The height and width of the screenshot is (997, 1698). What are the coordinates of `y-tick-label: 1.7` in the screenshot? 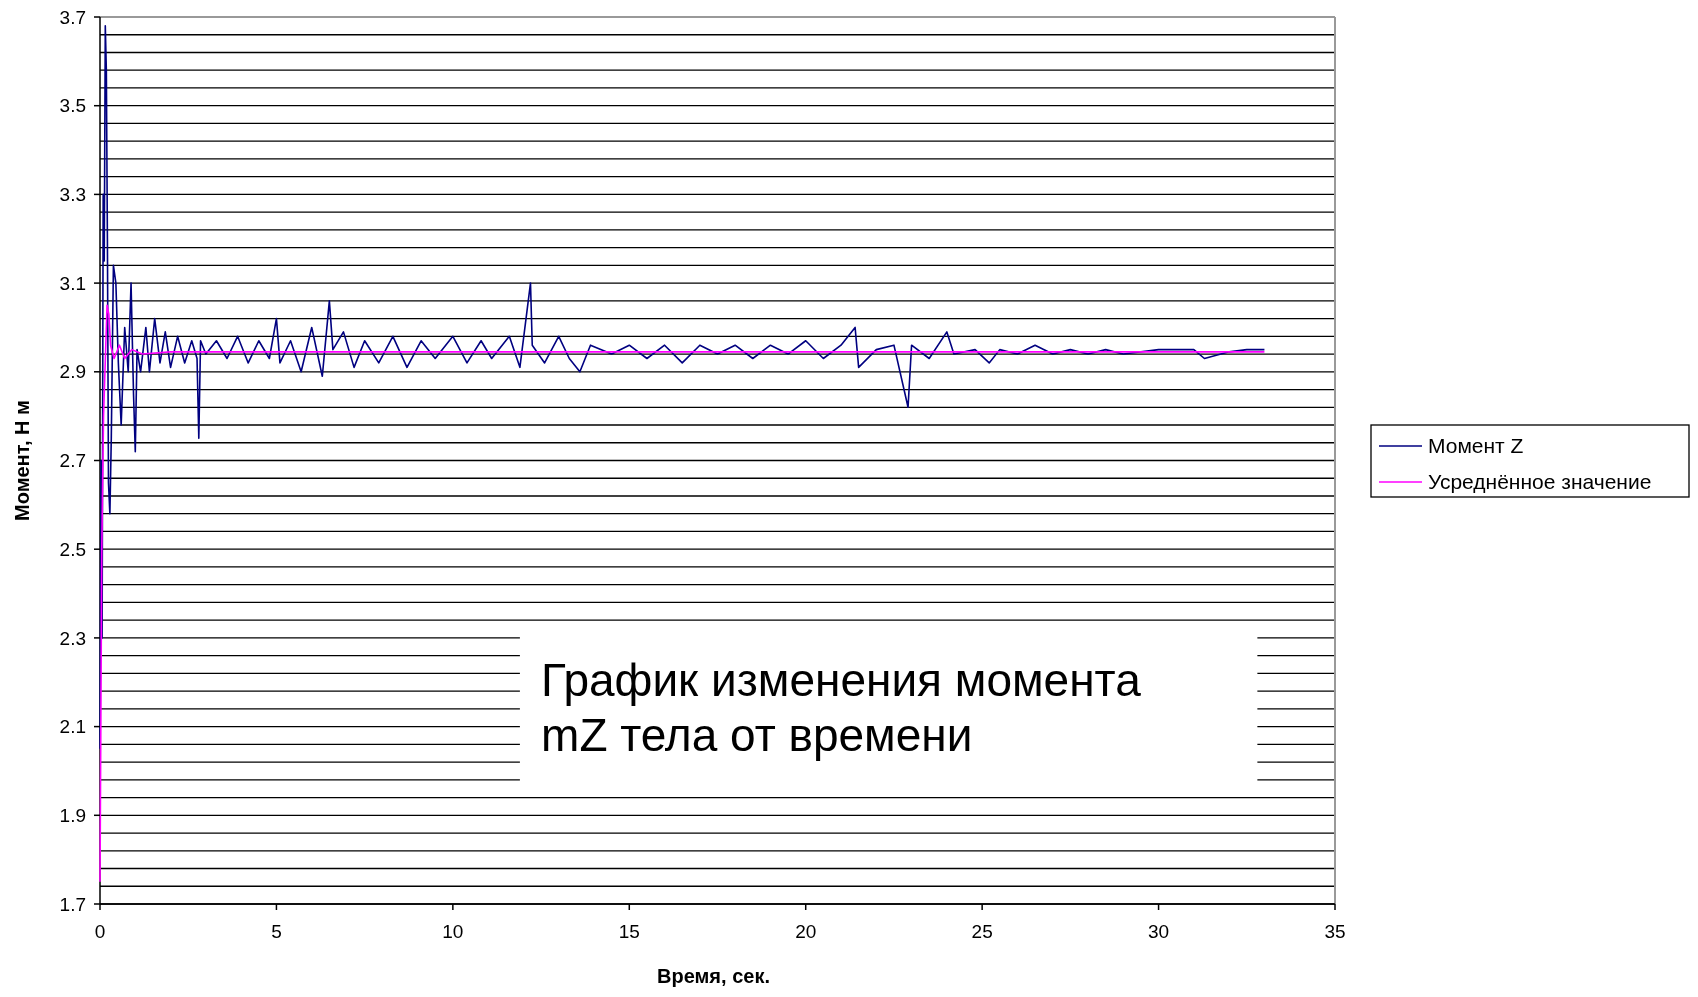 It's located at (72, 904).